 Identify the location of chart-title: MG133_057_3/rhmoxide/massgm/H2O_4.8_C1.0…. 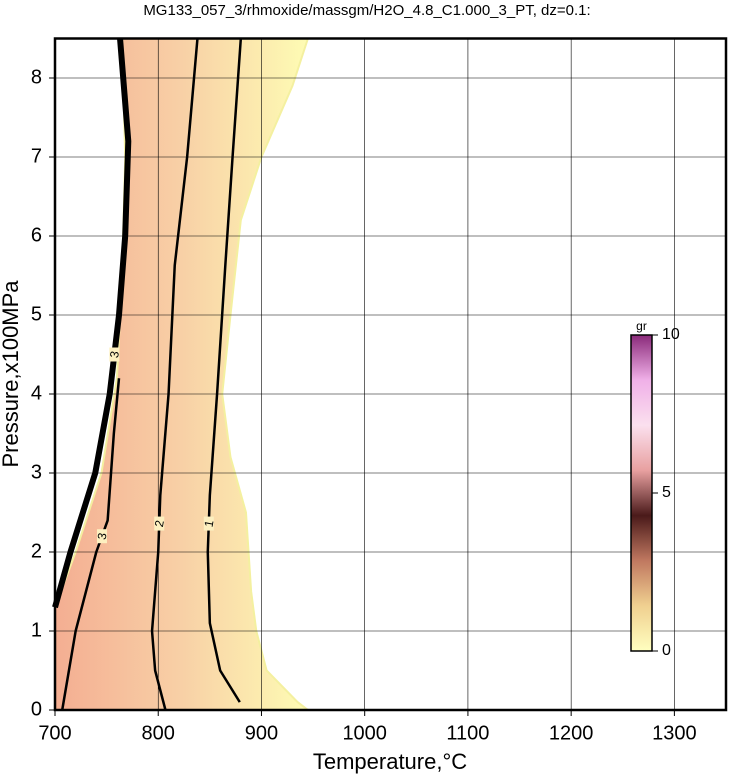
(366, 10).